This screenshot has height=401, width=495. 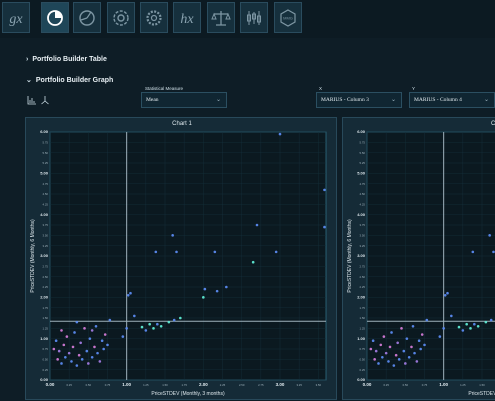 I want to click on y-tick-label: 5.75, so click(x=363, y=143).